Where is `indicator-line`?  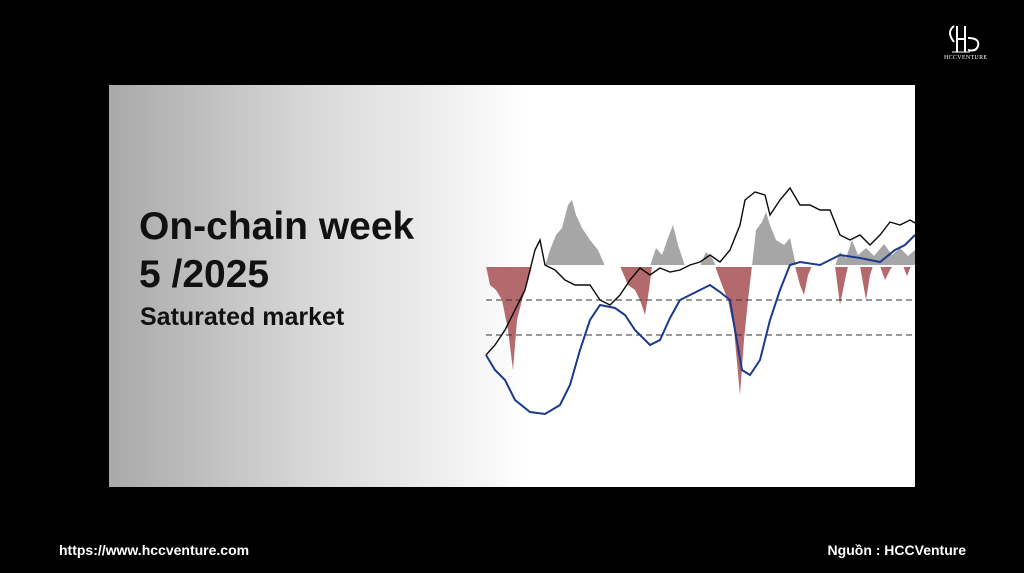
indicator-line is located at coordinates (700, 325).